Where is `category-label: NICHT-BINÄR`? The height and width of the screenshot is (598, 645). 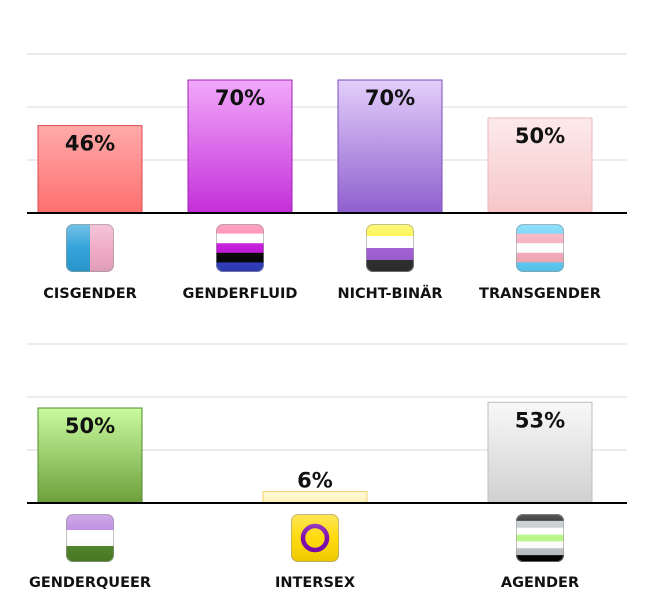
category-label: NICHT-BINÄR is located at coordinates (389, 293).